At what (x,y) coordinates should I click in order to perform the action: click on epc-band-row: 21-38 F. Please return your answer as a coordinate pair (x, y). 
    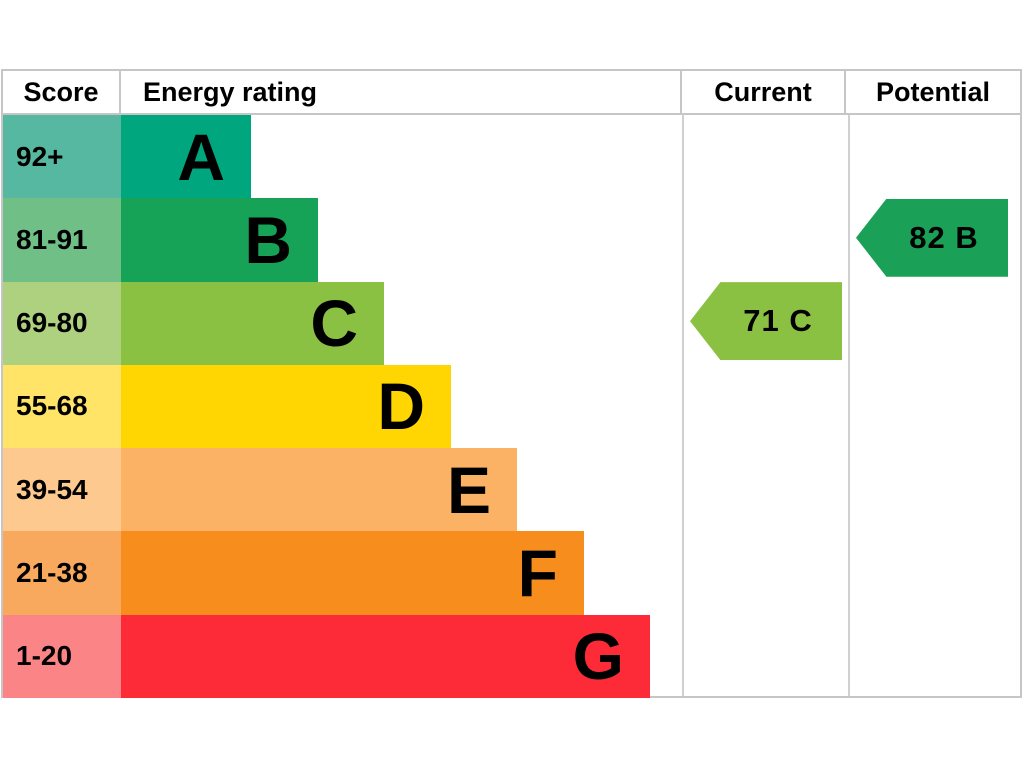
    Looking at the image, I should click on (511, 573).